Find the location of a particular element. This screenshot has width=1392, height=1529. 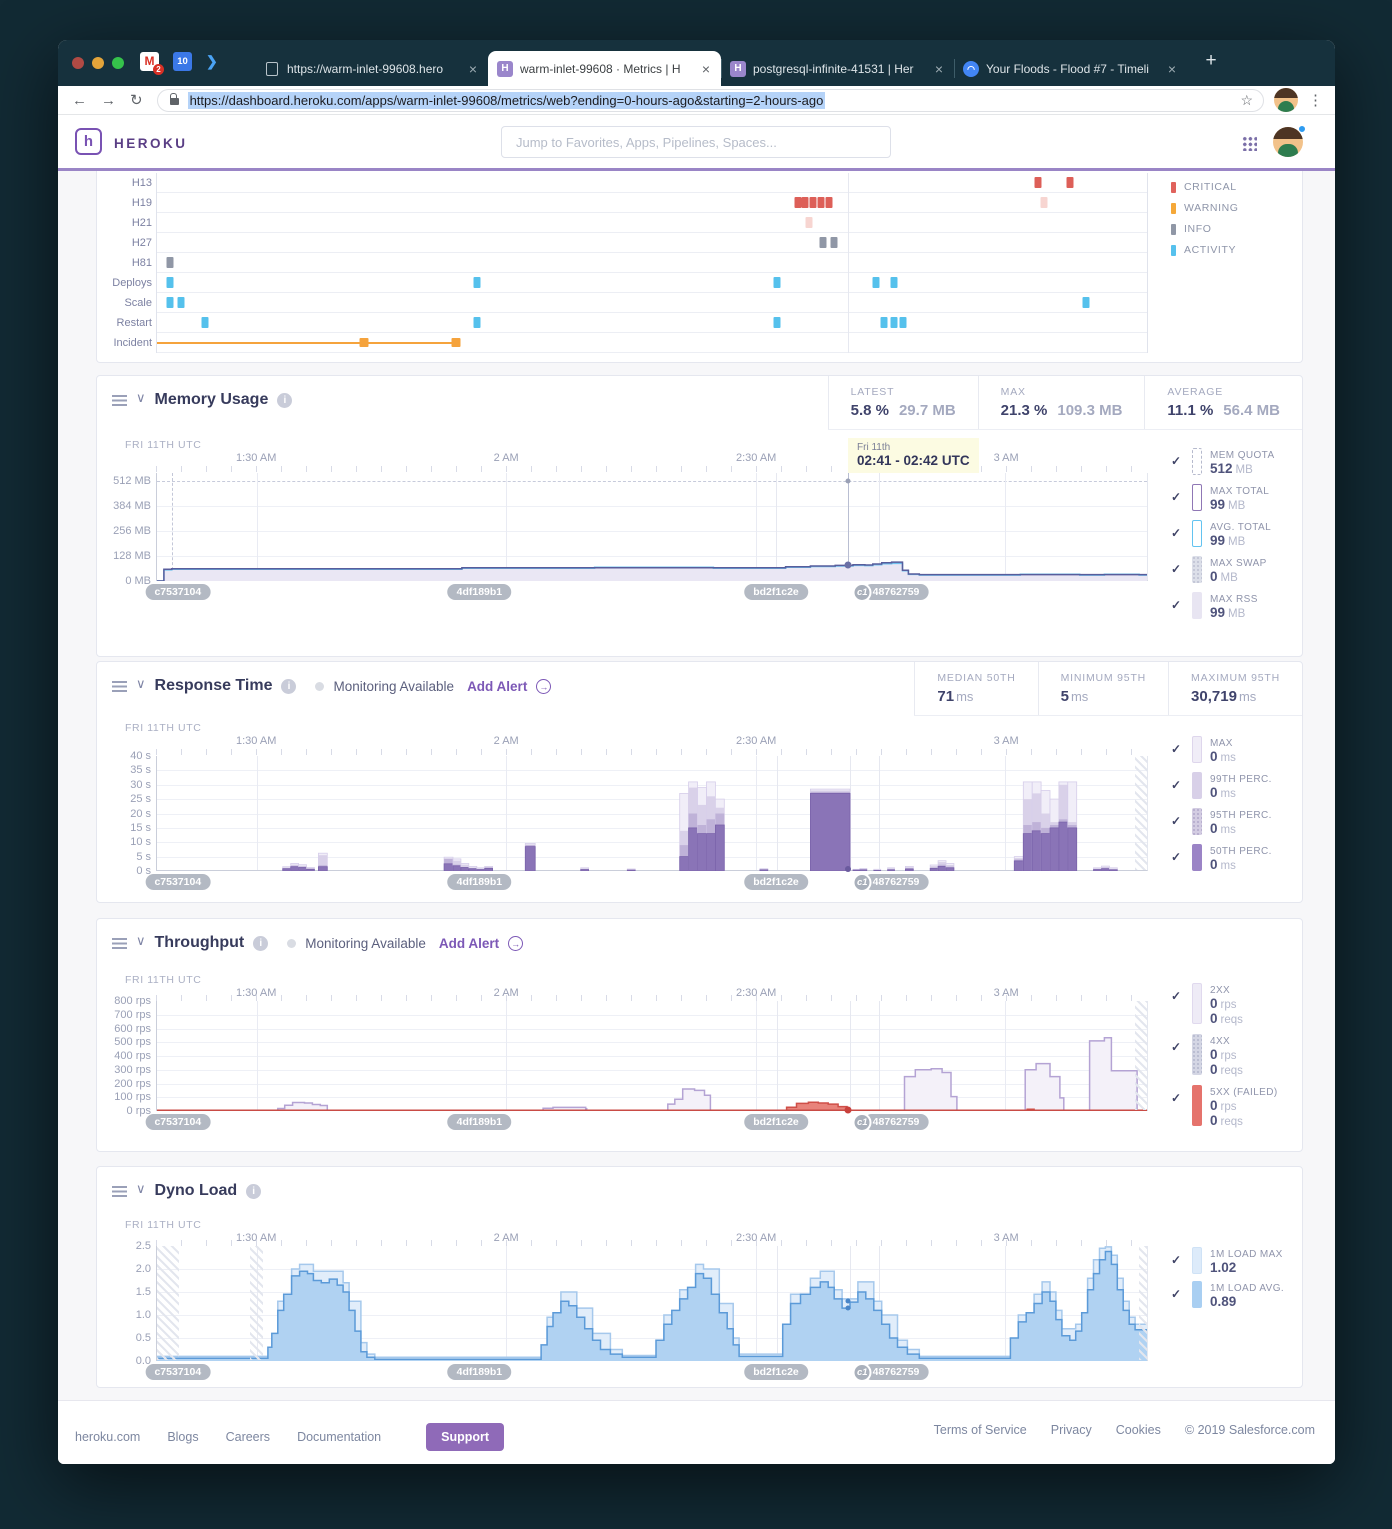

legend-item: ✓ 2XX 0 rps 0 reqs is located at coordinates (1237, 1005).